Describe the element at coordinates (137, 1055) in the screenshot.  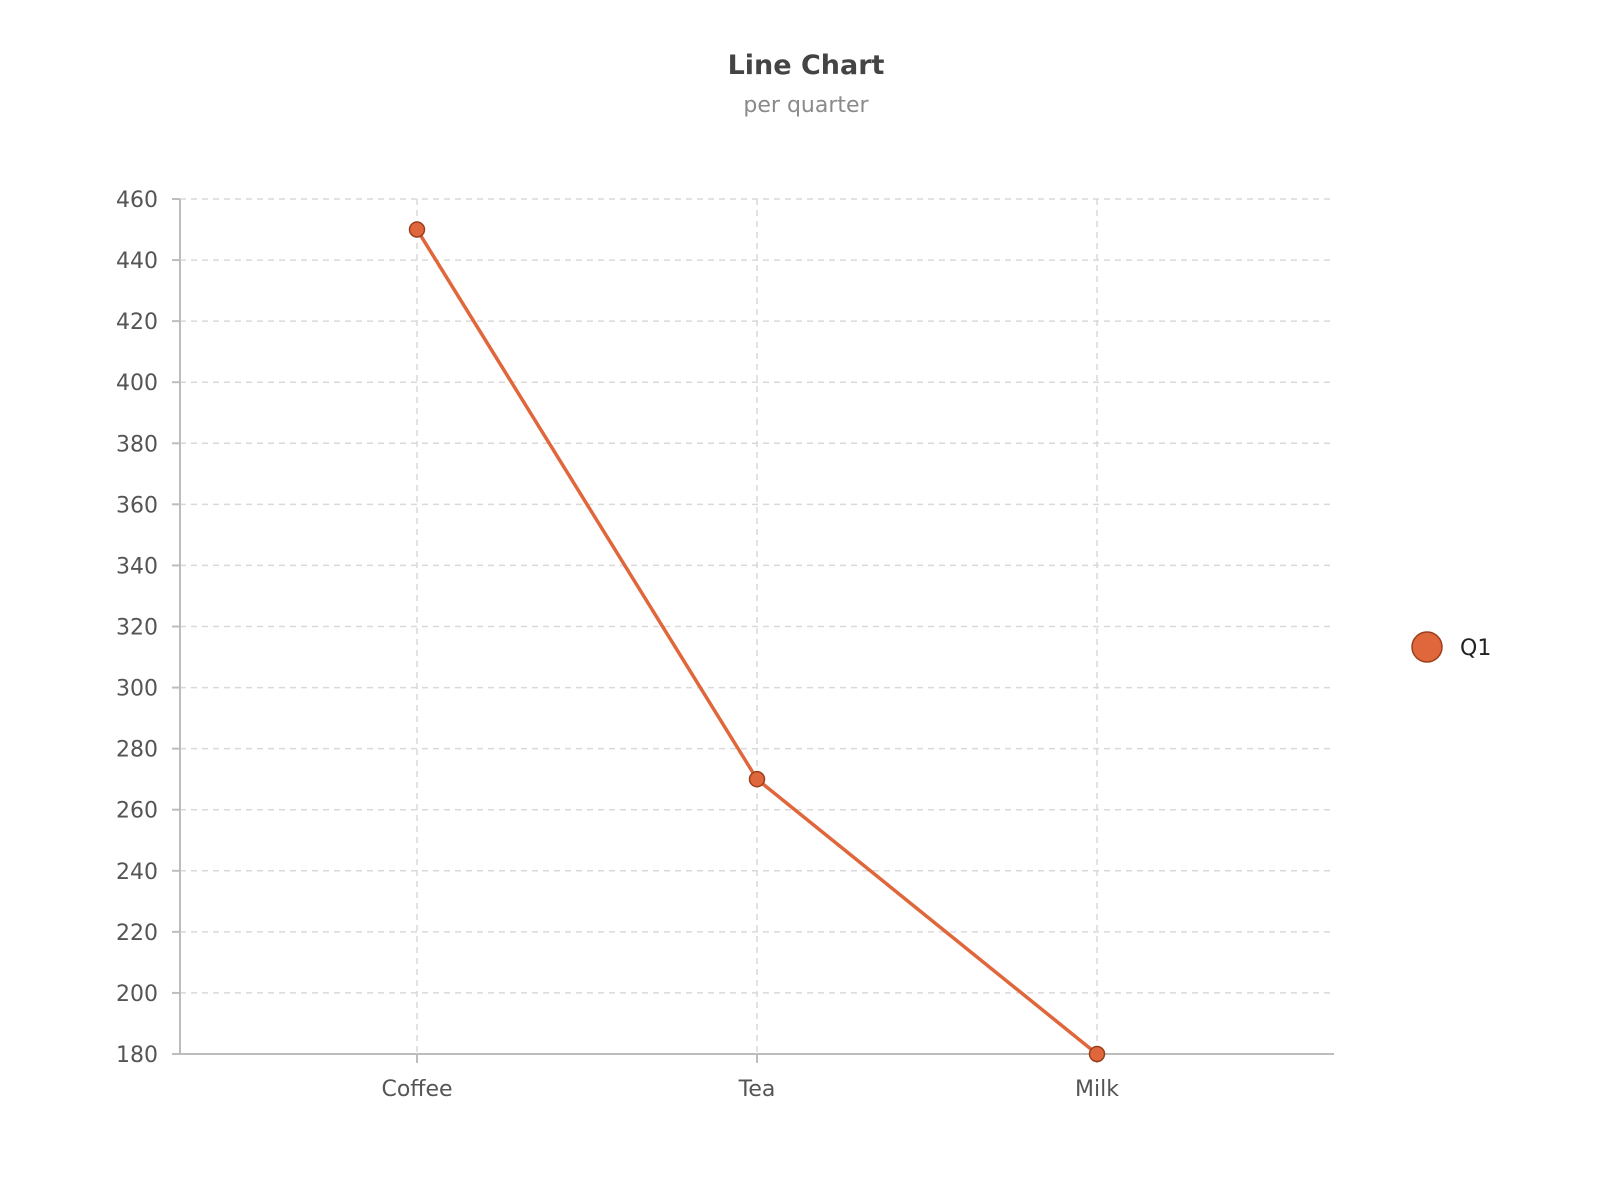
I see `y-tick-label: 180` at that location.